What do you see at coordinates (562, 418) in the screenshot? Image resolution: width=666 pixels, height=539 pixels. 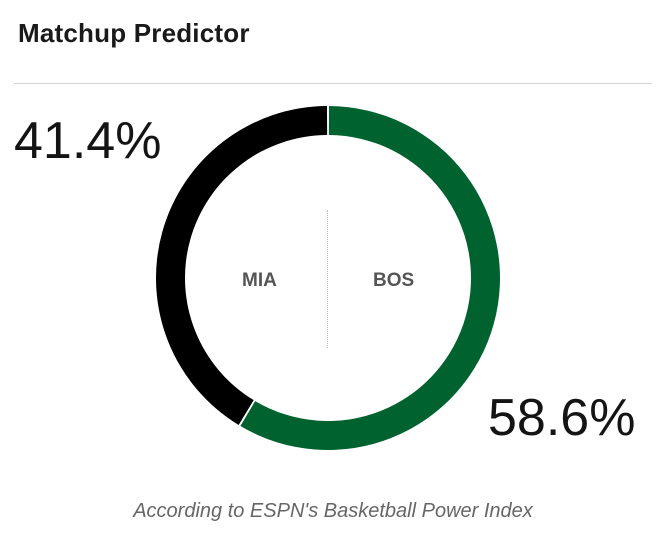 I see `home-win-percentage: 58.6%` at bounding box center [562, 418].